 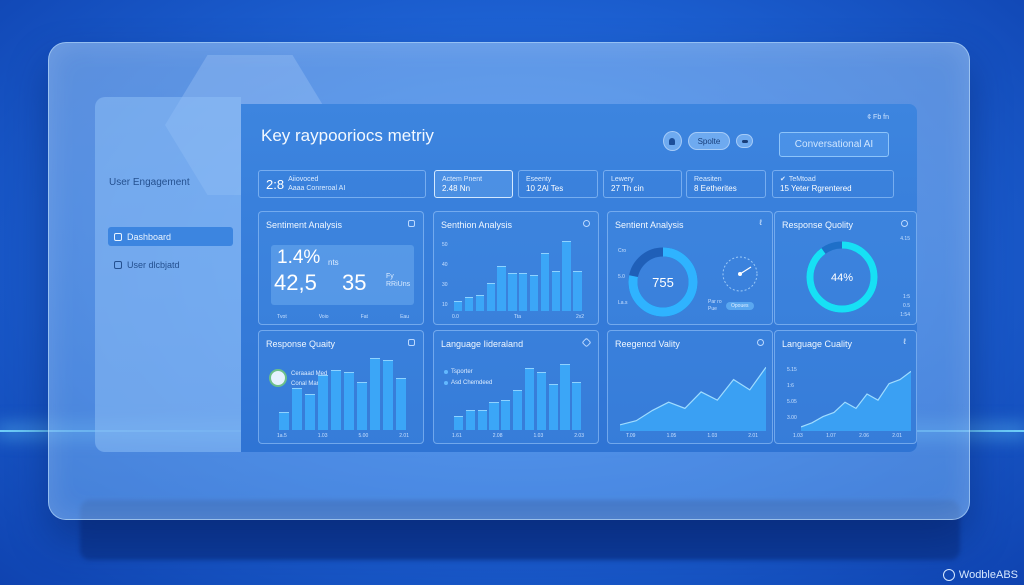 What do you see at coordinates (364, 317) in the screenshot?
I see `tick-label: Fat` at bounding box center [364, 317].